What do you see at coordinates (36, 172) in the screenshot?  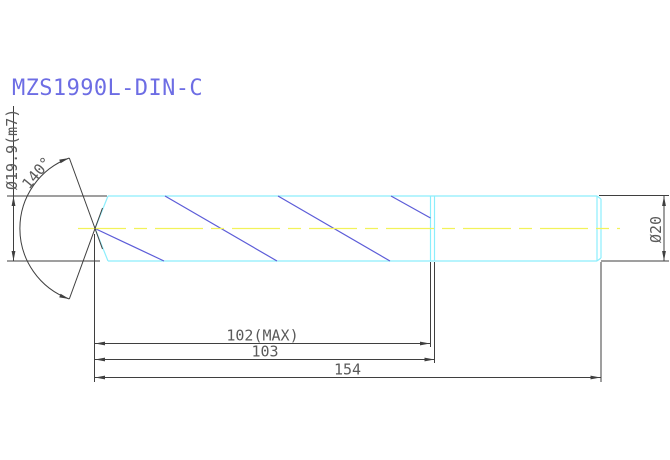 I see `point-angle-label: 140°` at bounding box center [36, 172].